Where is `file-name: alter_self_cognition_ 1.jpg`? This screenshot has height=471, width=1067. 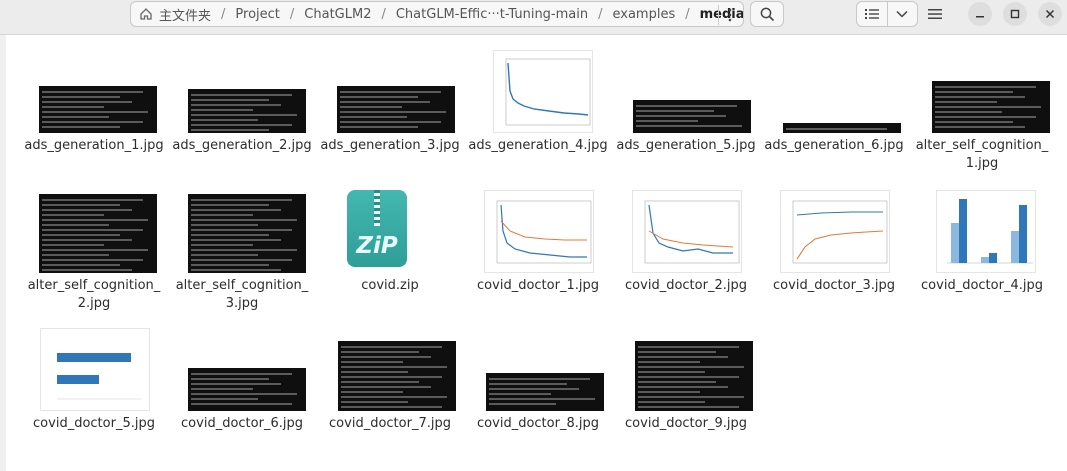
file-name: alter_self_cognition_ 1.jpg is located at coordinates (982, 154).